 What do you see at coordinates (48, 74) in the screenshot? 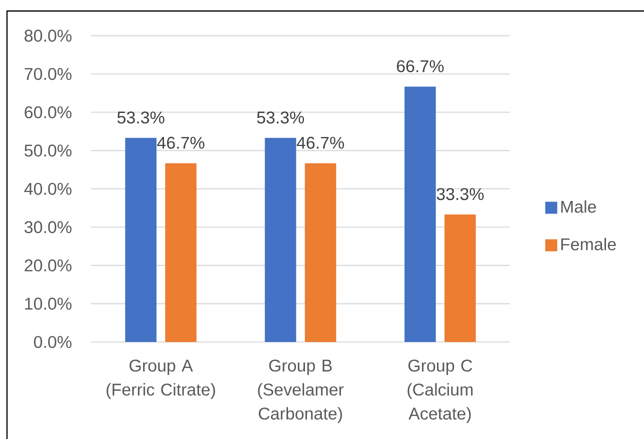
I see `y-tick-label: 70.0%` at bounding box center [48, 74].